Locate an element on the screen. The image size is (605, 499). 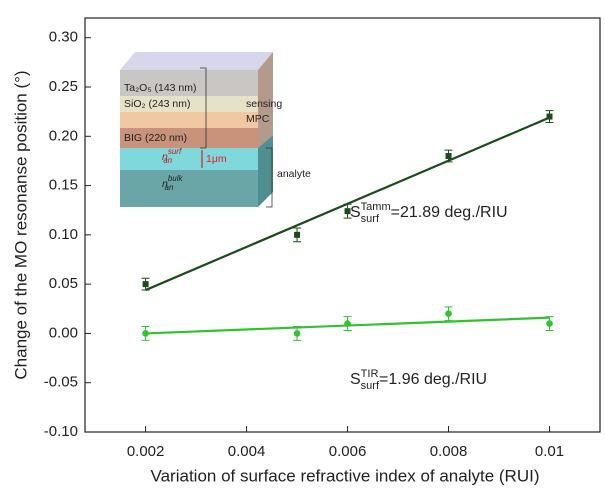
layer-top is located at coordinates (196, 61).